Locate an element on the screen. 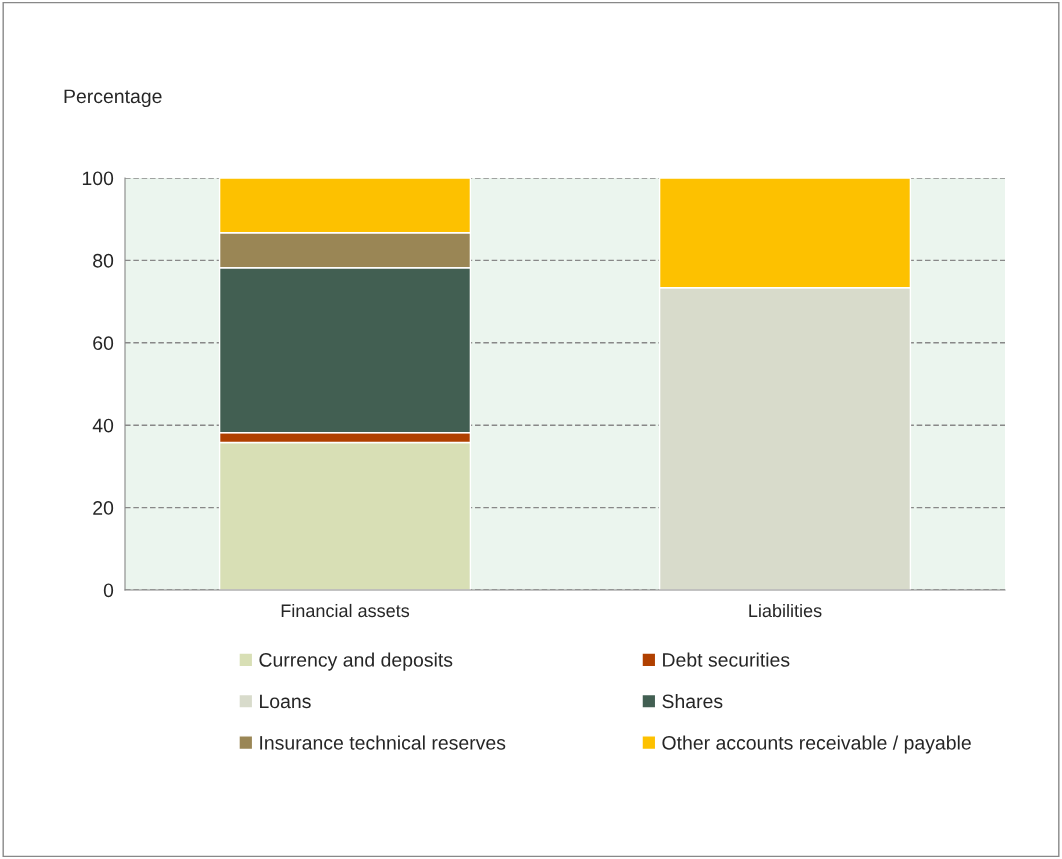 The height and width of the screenshot is (859, 1062). y-tick-label: 40 is located at coordinates (103, 425).